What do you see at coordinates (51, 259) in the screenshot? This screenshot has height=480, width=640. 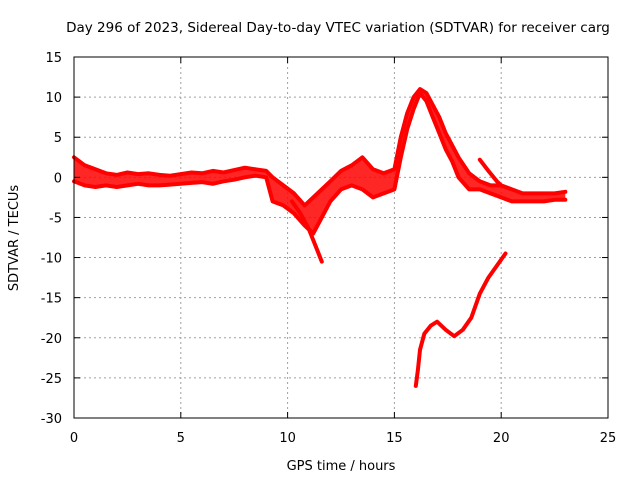 I see `y-tick-label: -10` at bounding box center [51, 259].